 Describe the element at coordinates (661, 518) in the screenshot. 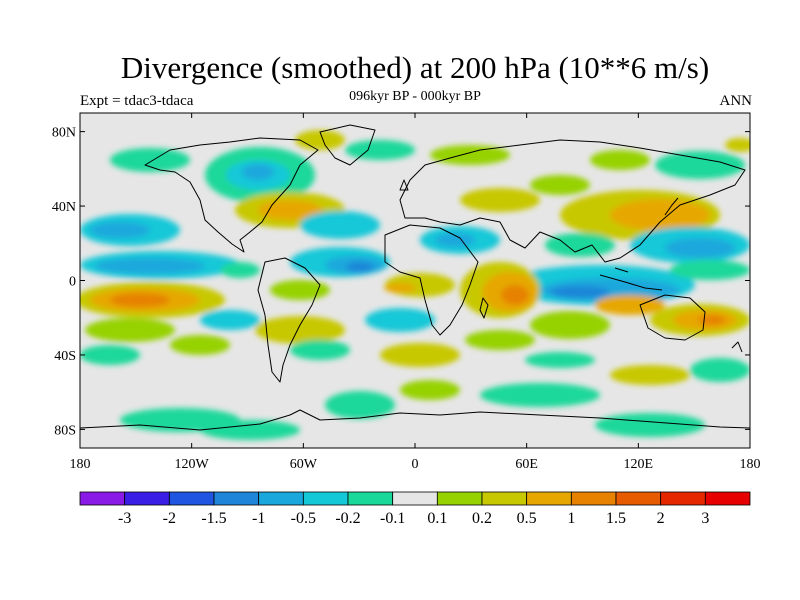

I see `colorbar-label: 2` at that location.